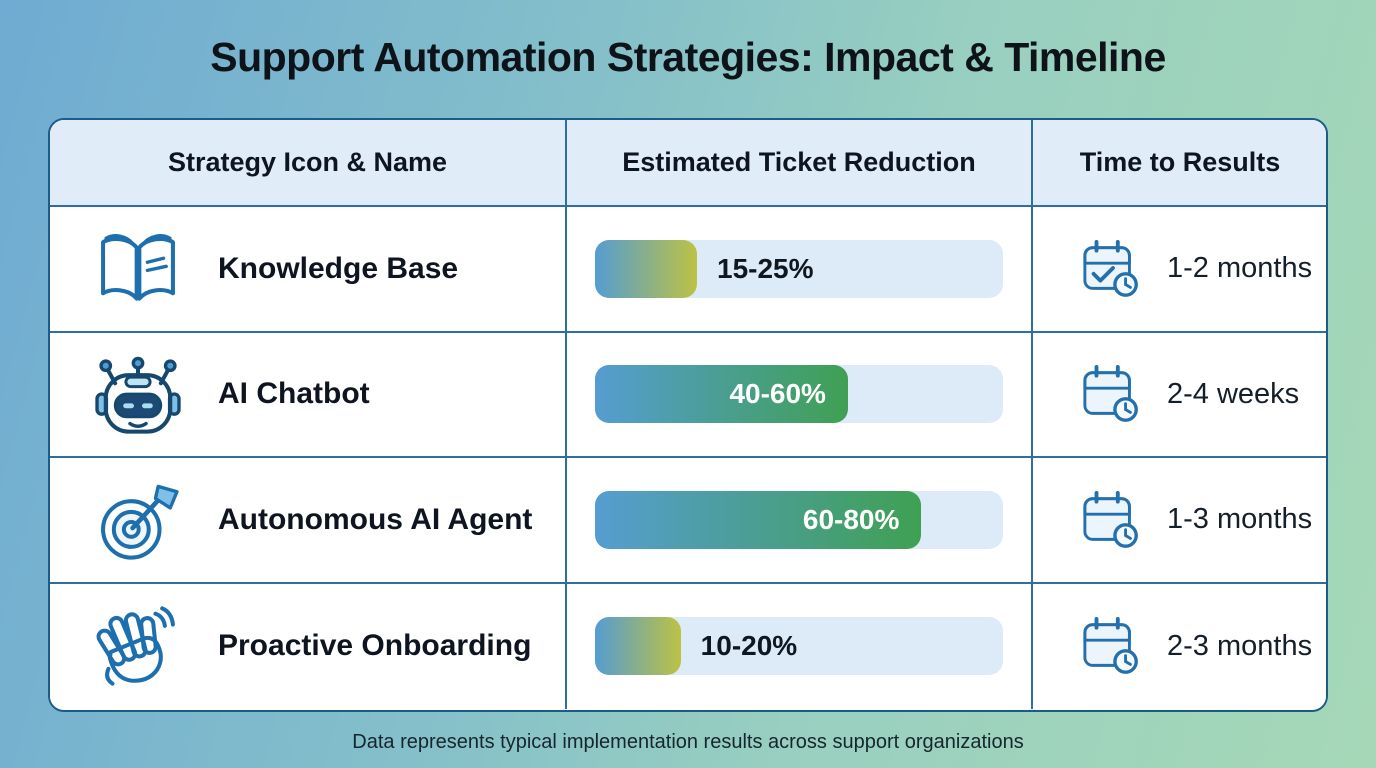 The image size is (1376, 768). Describe the element at coordinates (800, 163) in the screenshot. I see `header-reduction: Estimated Ticket Reduction` at that location.